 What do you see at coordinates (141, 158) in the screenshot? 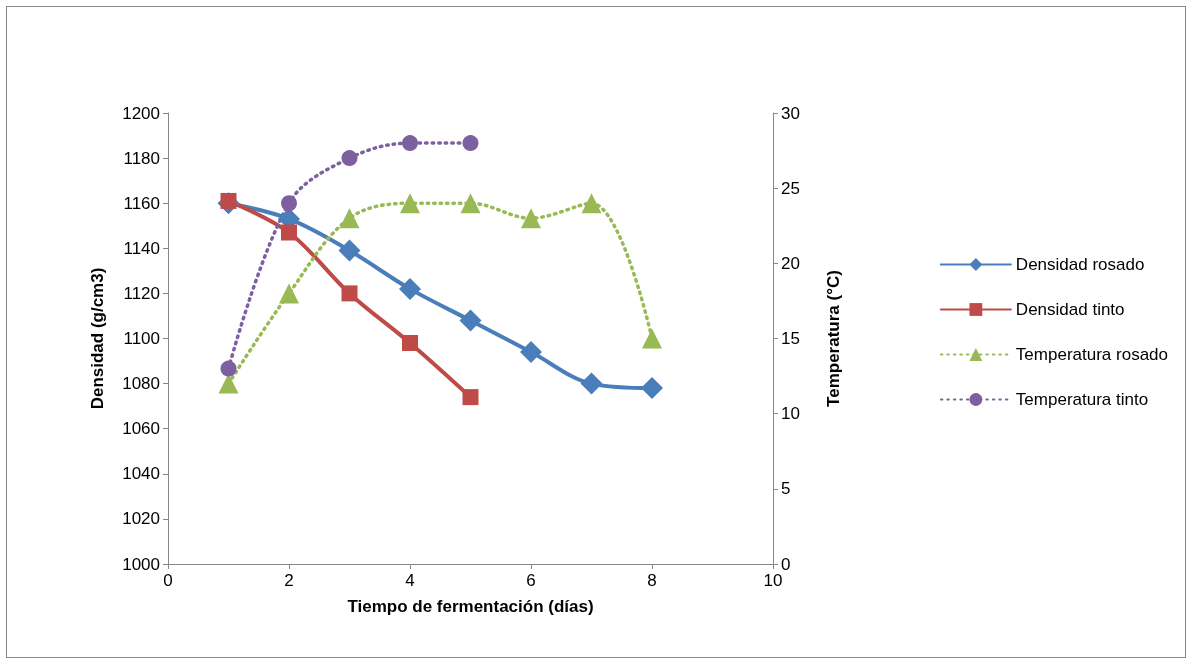
I see `y-tick-label: 1180` at bounding box center [141, 158].